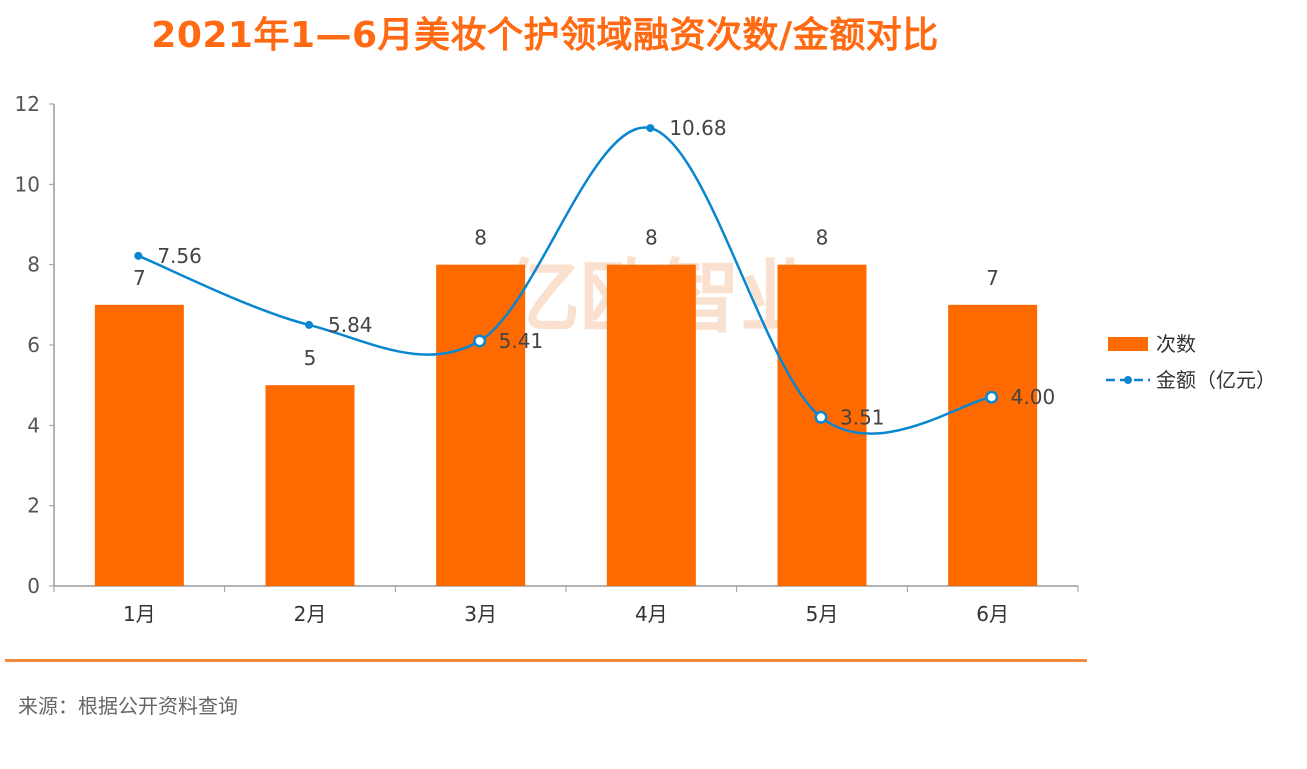 The image size is (1307, 769). Describe the element at coordinates (1128, 380) in the screenshot. I see `legend-line-marker` at that location.